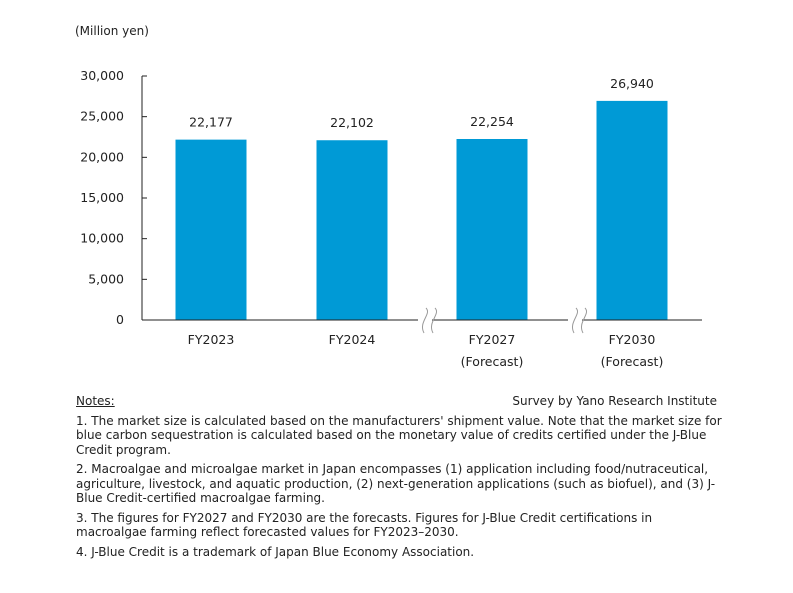 This screenshot has width=793, height=593. I want to click on x-tick-label: FY2030, so click(632, 339).